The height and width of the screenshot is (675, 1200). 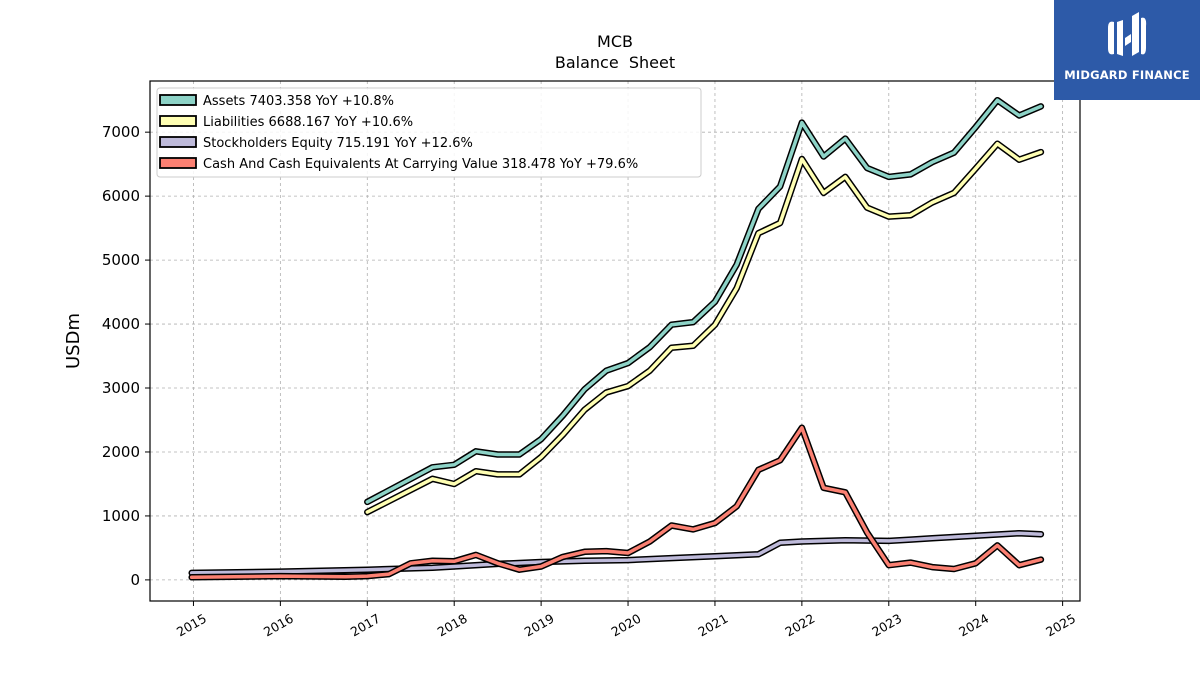 I want to click on legend-label: Stockholders Equity 715.191 YoY +12.6%, so click(x=338, y=143).